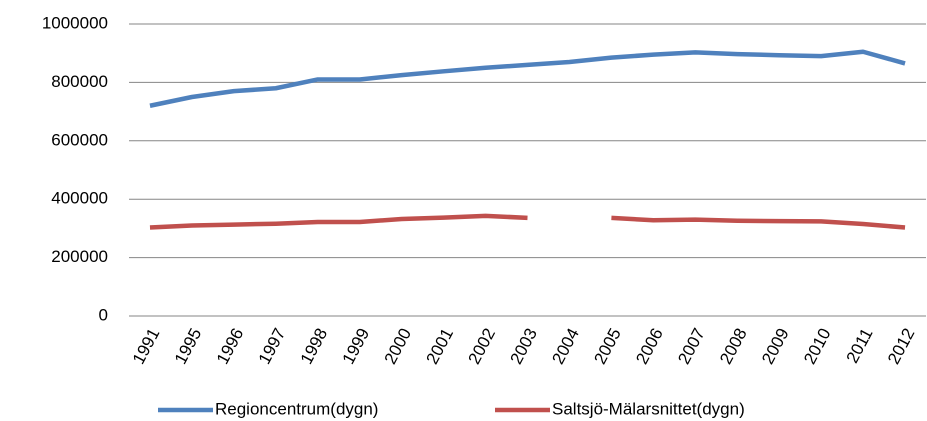 Image resolution: width=927 pixels, height=421 pixels. What do you see at coordinates (482, 346) in the screenshot?
I see `x-tick-label: 2002` at bounding box center [482, 346].